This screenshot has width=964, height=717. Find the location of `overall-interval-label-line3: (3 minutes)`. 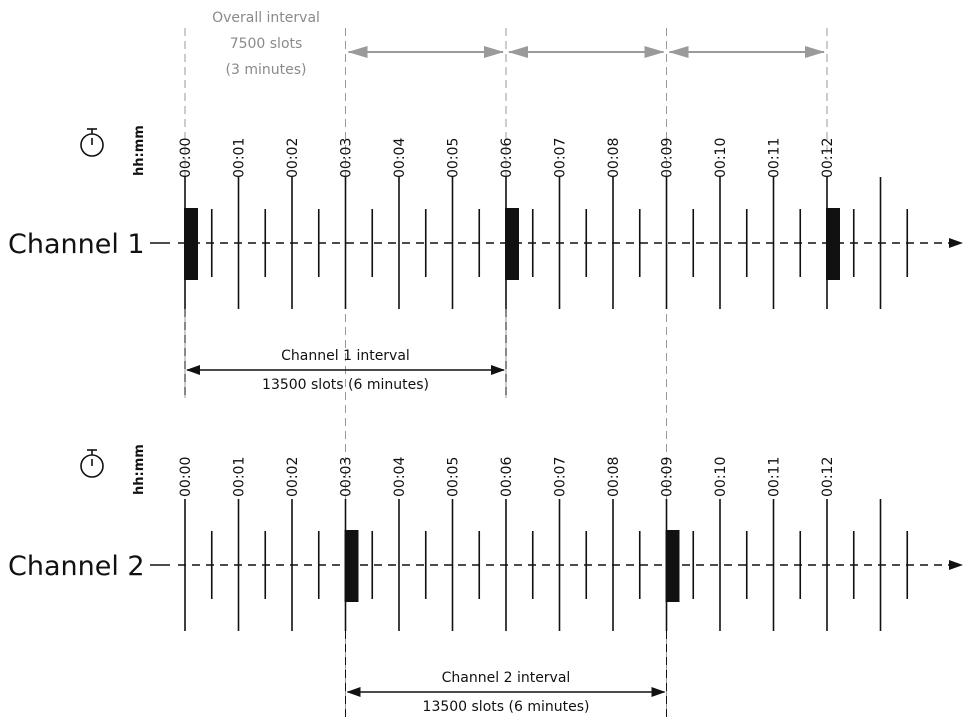

overall-interval-label-line3: (3 minutes) is located at coordinates (266, 70).